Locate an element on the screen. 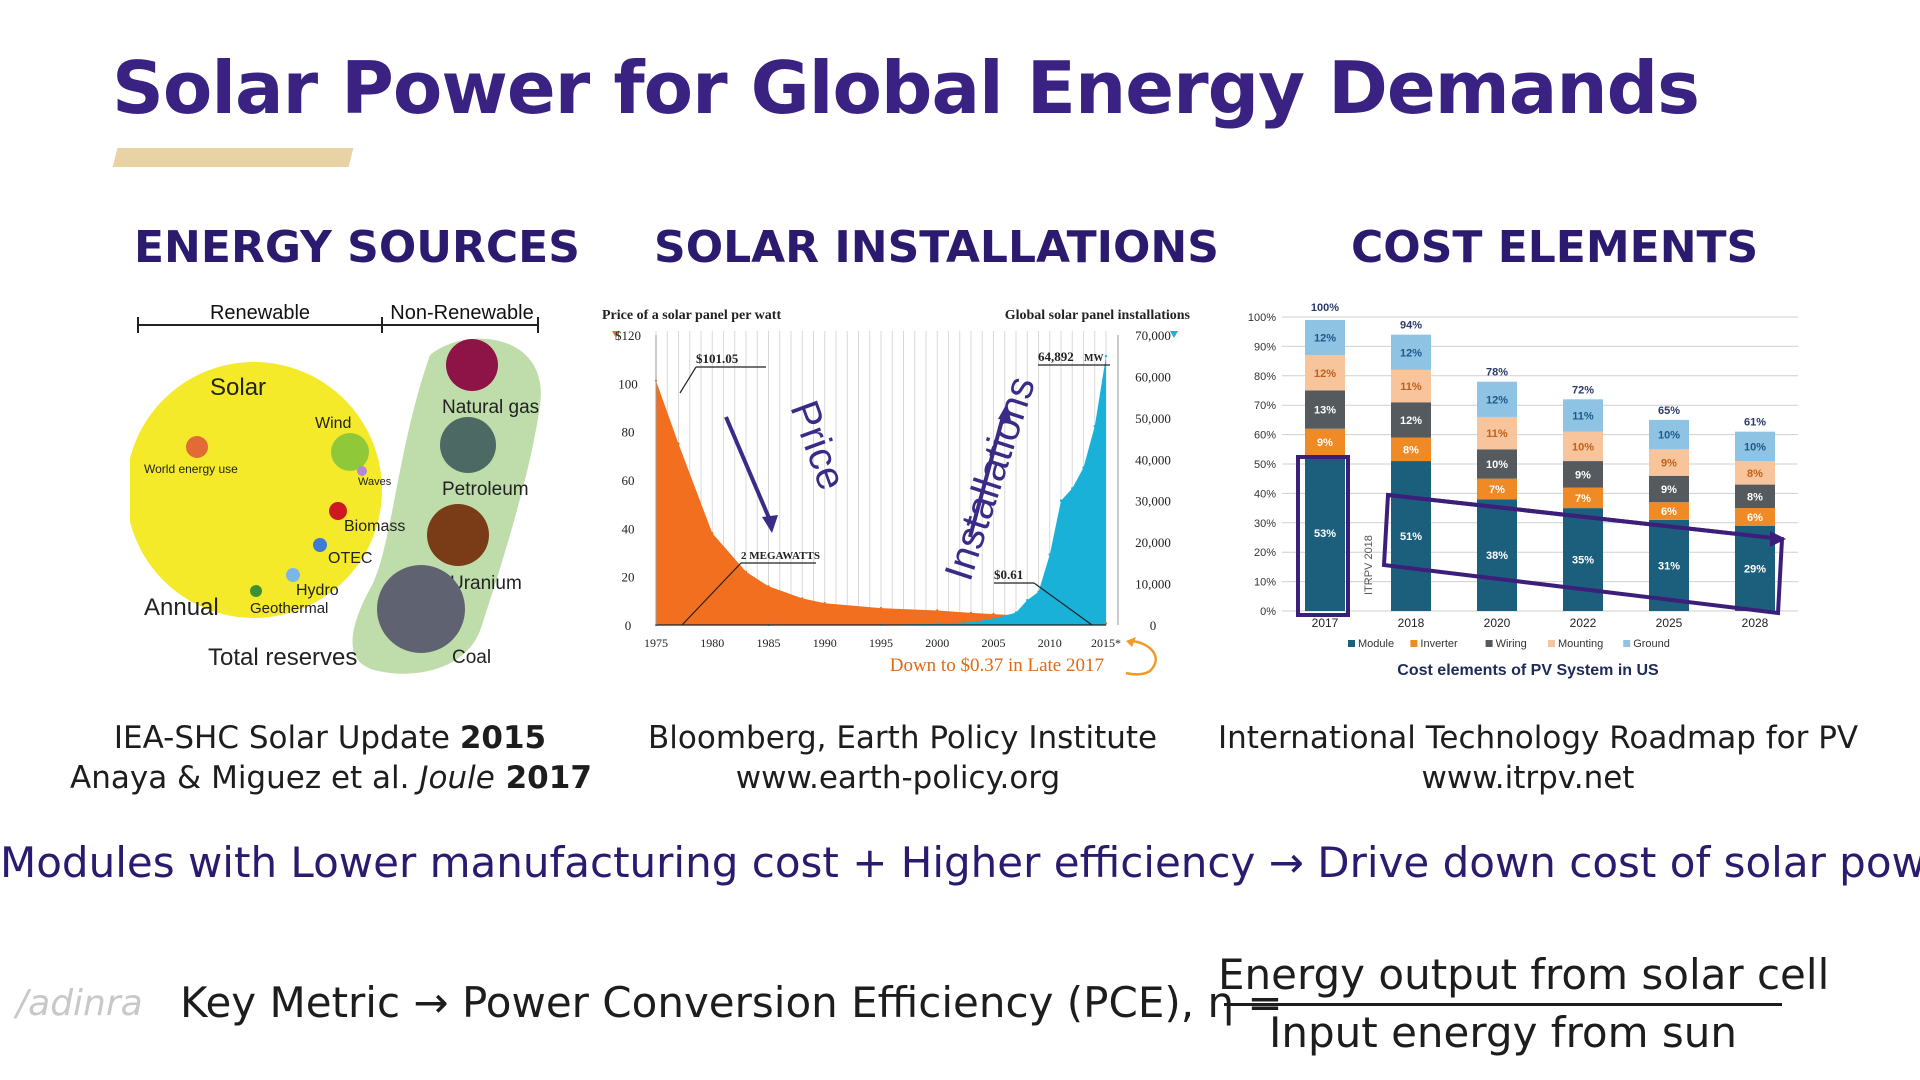  segment-label: 13% is located at coordinates (1325, 411).